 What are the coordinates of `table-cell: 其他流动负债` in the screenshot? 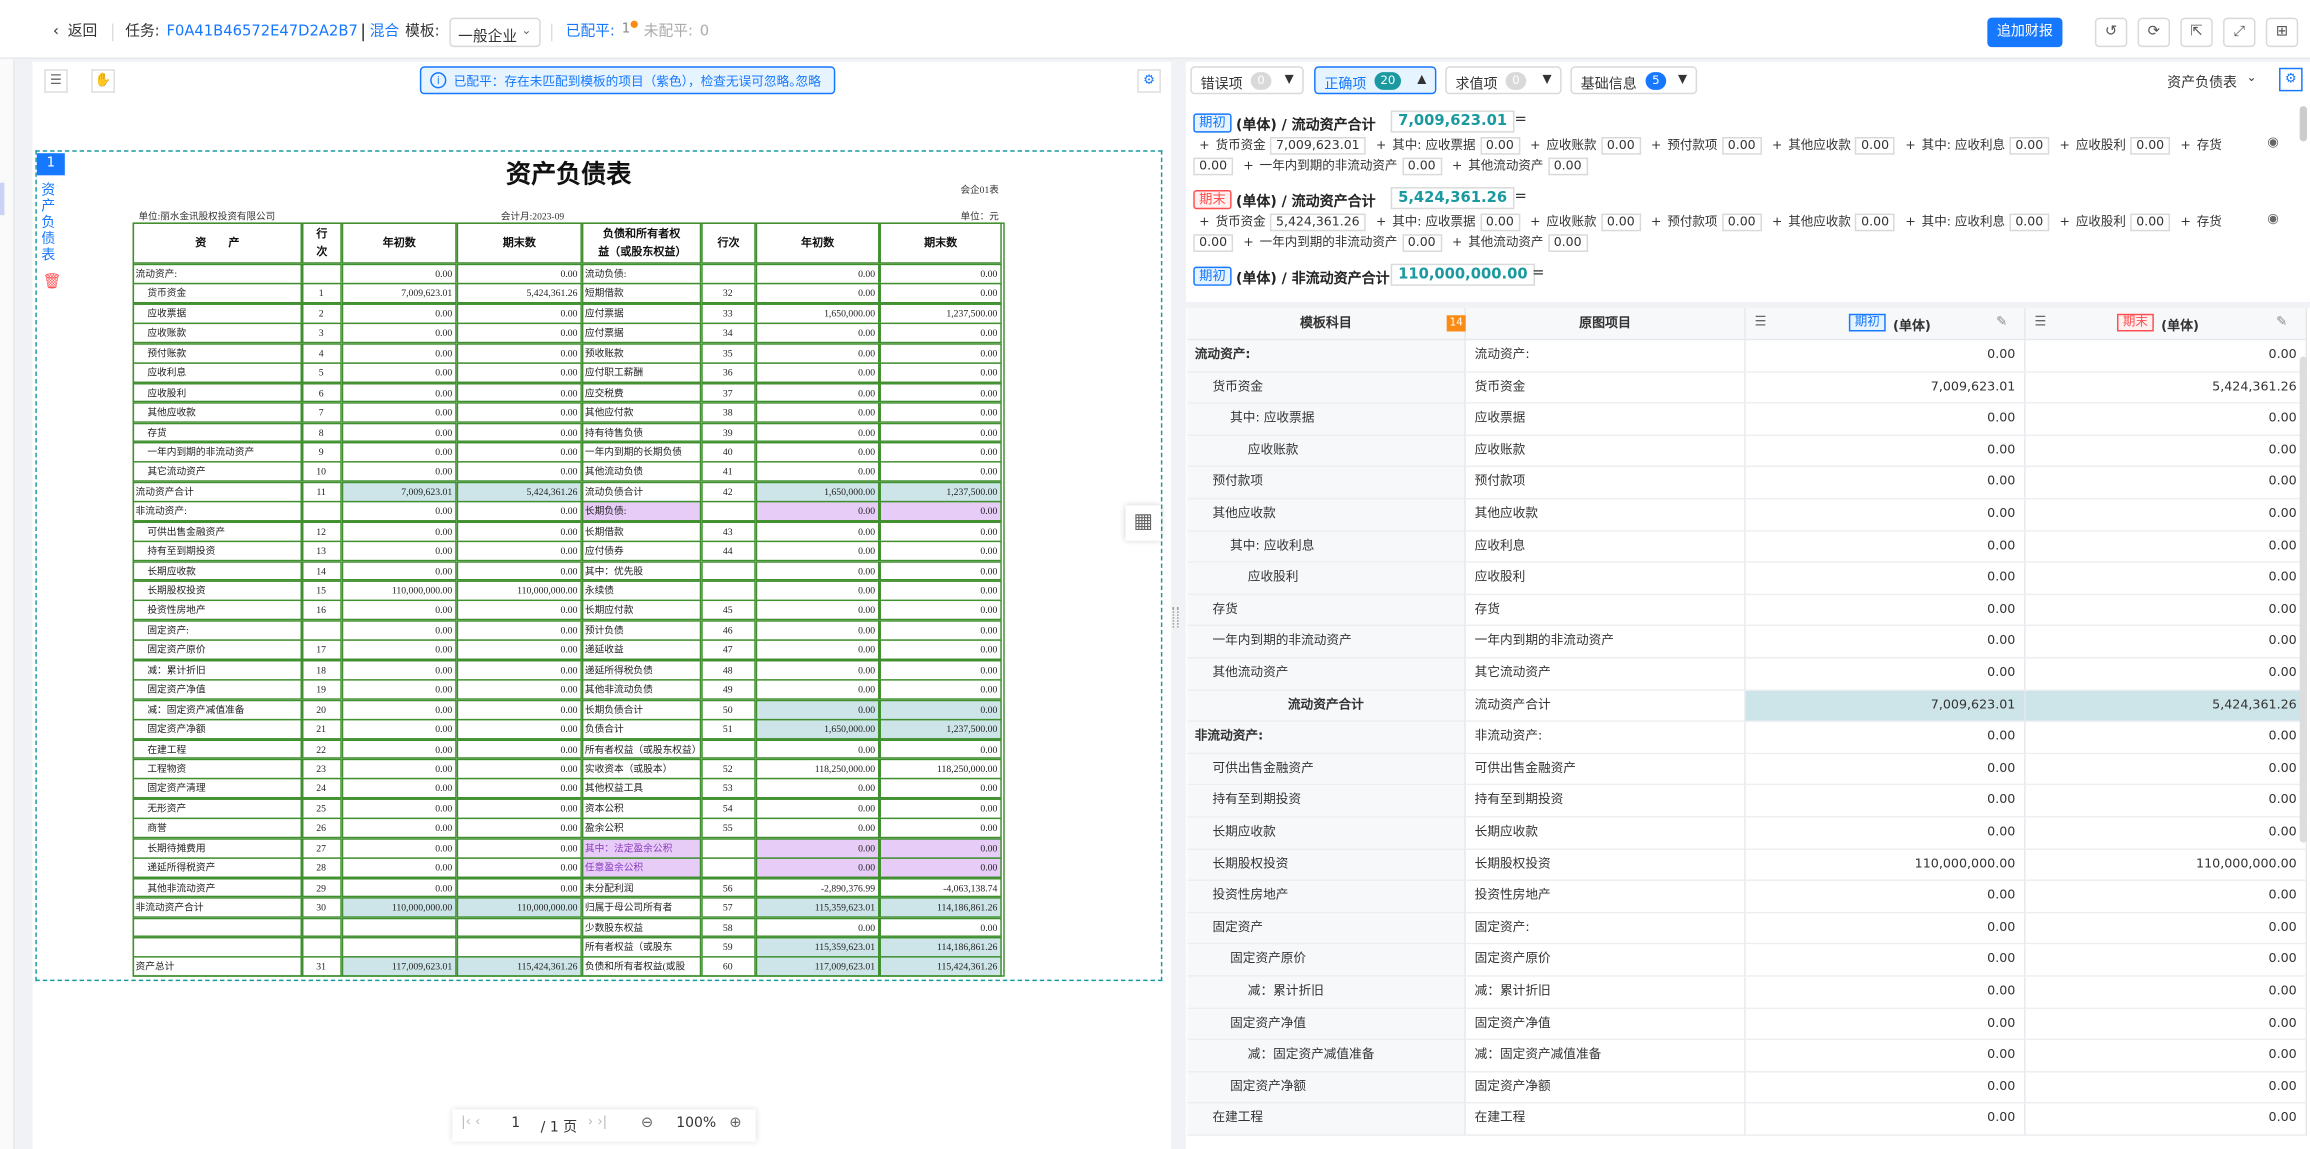 It's located at (641, 472).